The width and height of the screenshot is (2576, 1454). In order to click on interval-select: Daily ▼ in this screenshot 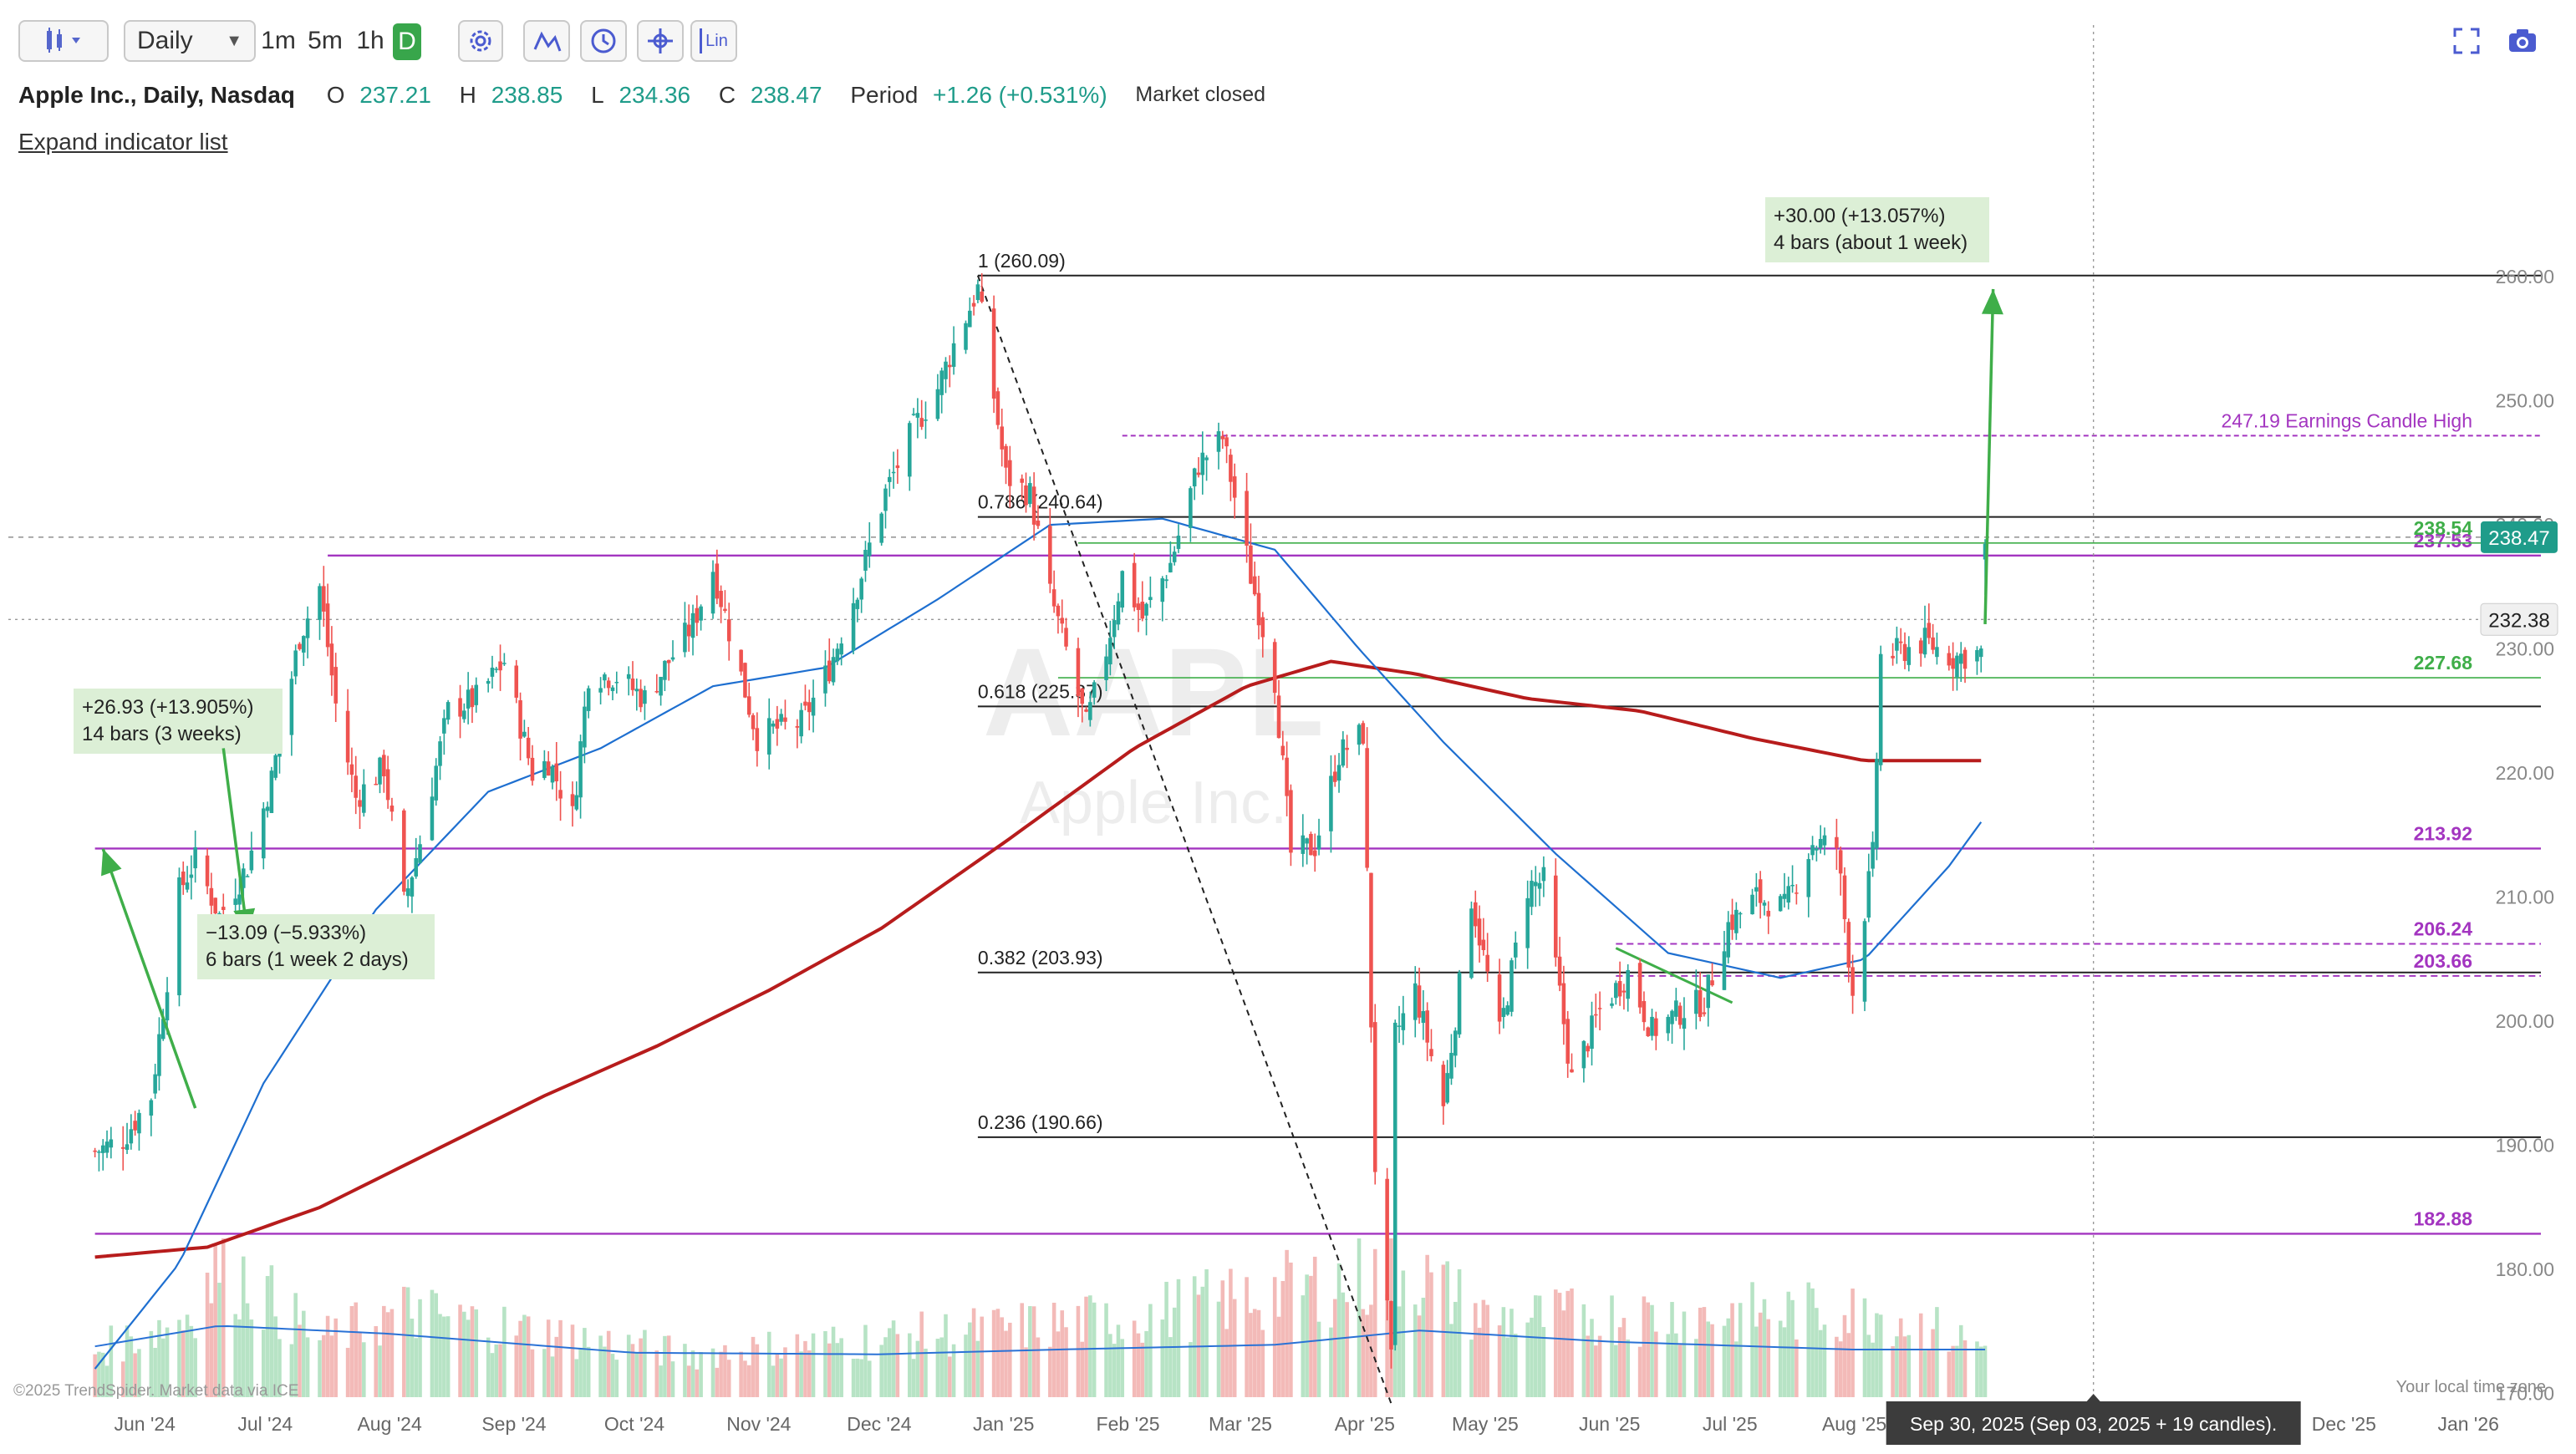, I will do `click(190, 41)`.